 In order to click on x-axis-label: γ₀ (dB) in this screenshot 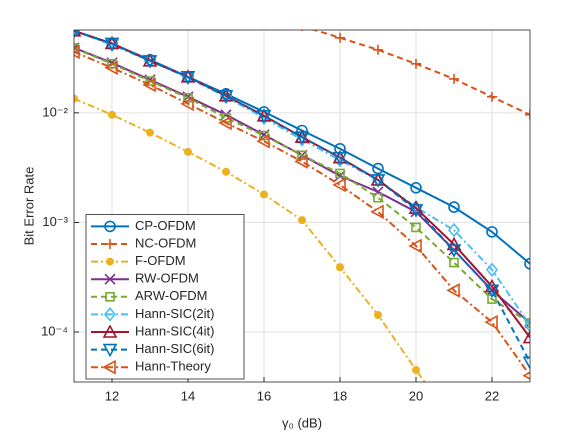, I will do `click(302, 422)`.